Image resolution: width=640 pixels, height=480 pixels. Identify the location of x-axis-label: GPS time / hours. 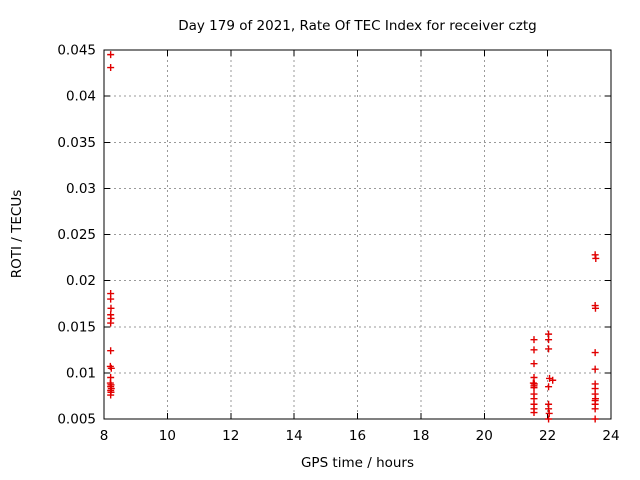
(357, 463).